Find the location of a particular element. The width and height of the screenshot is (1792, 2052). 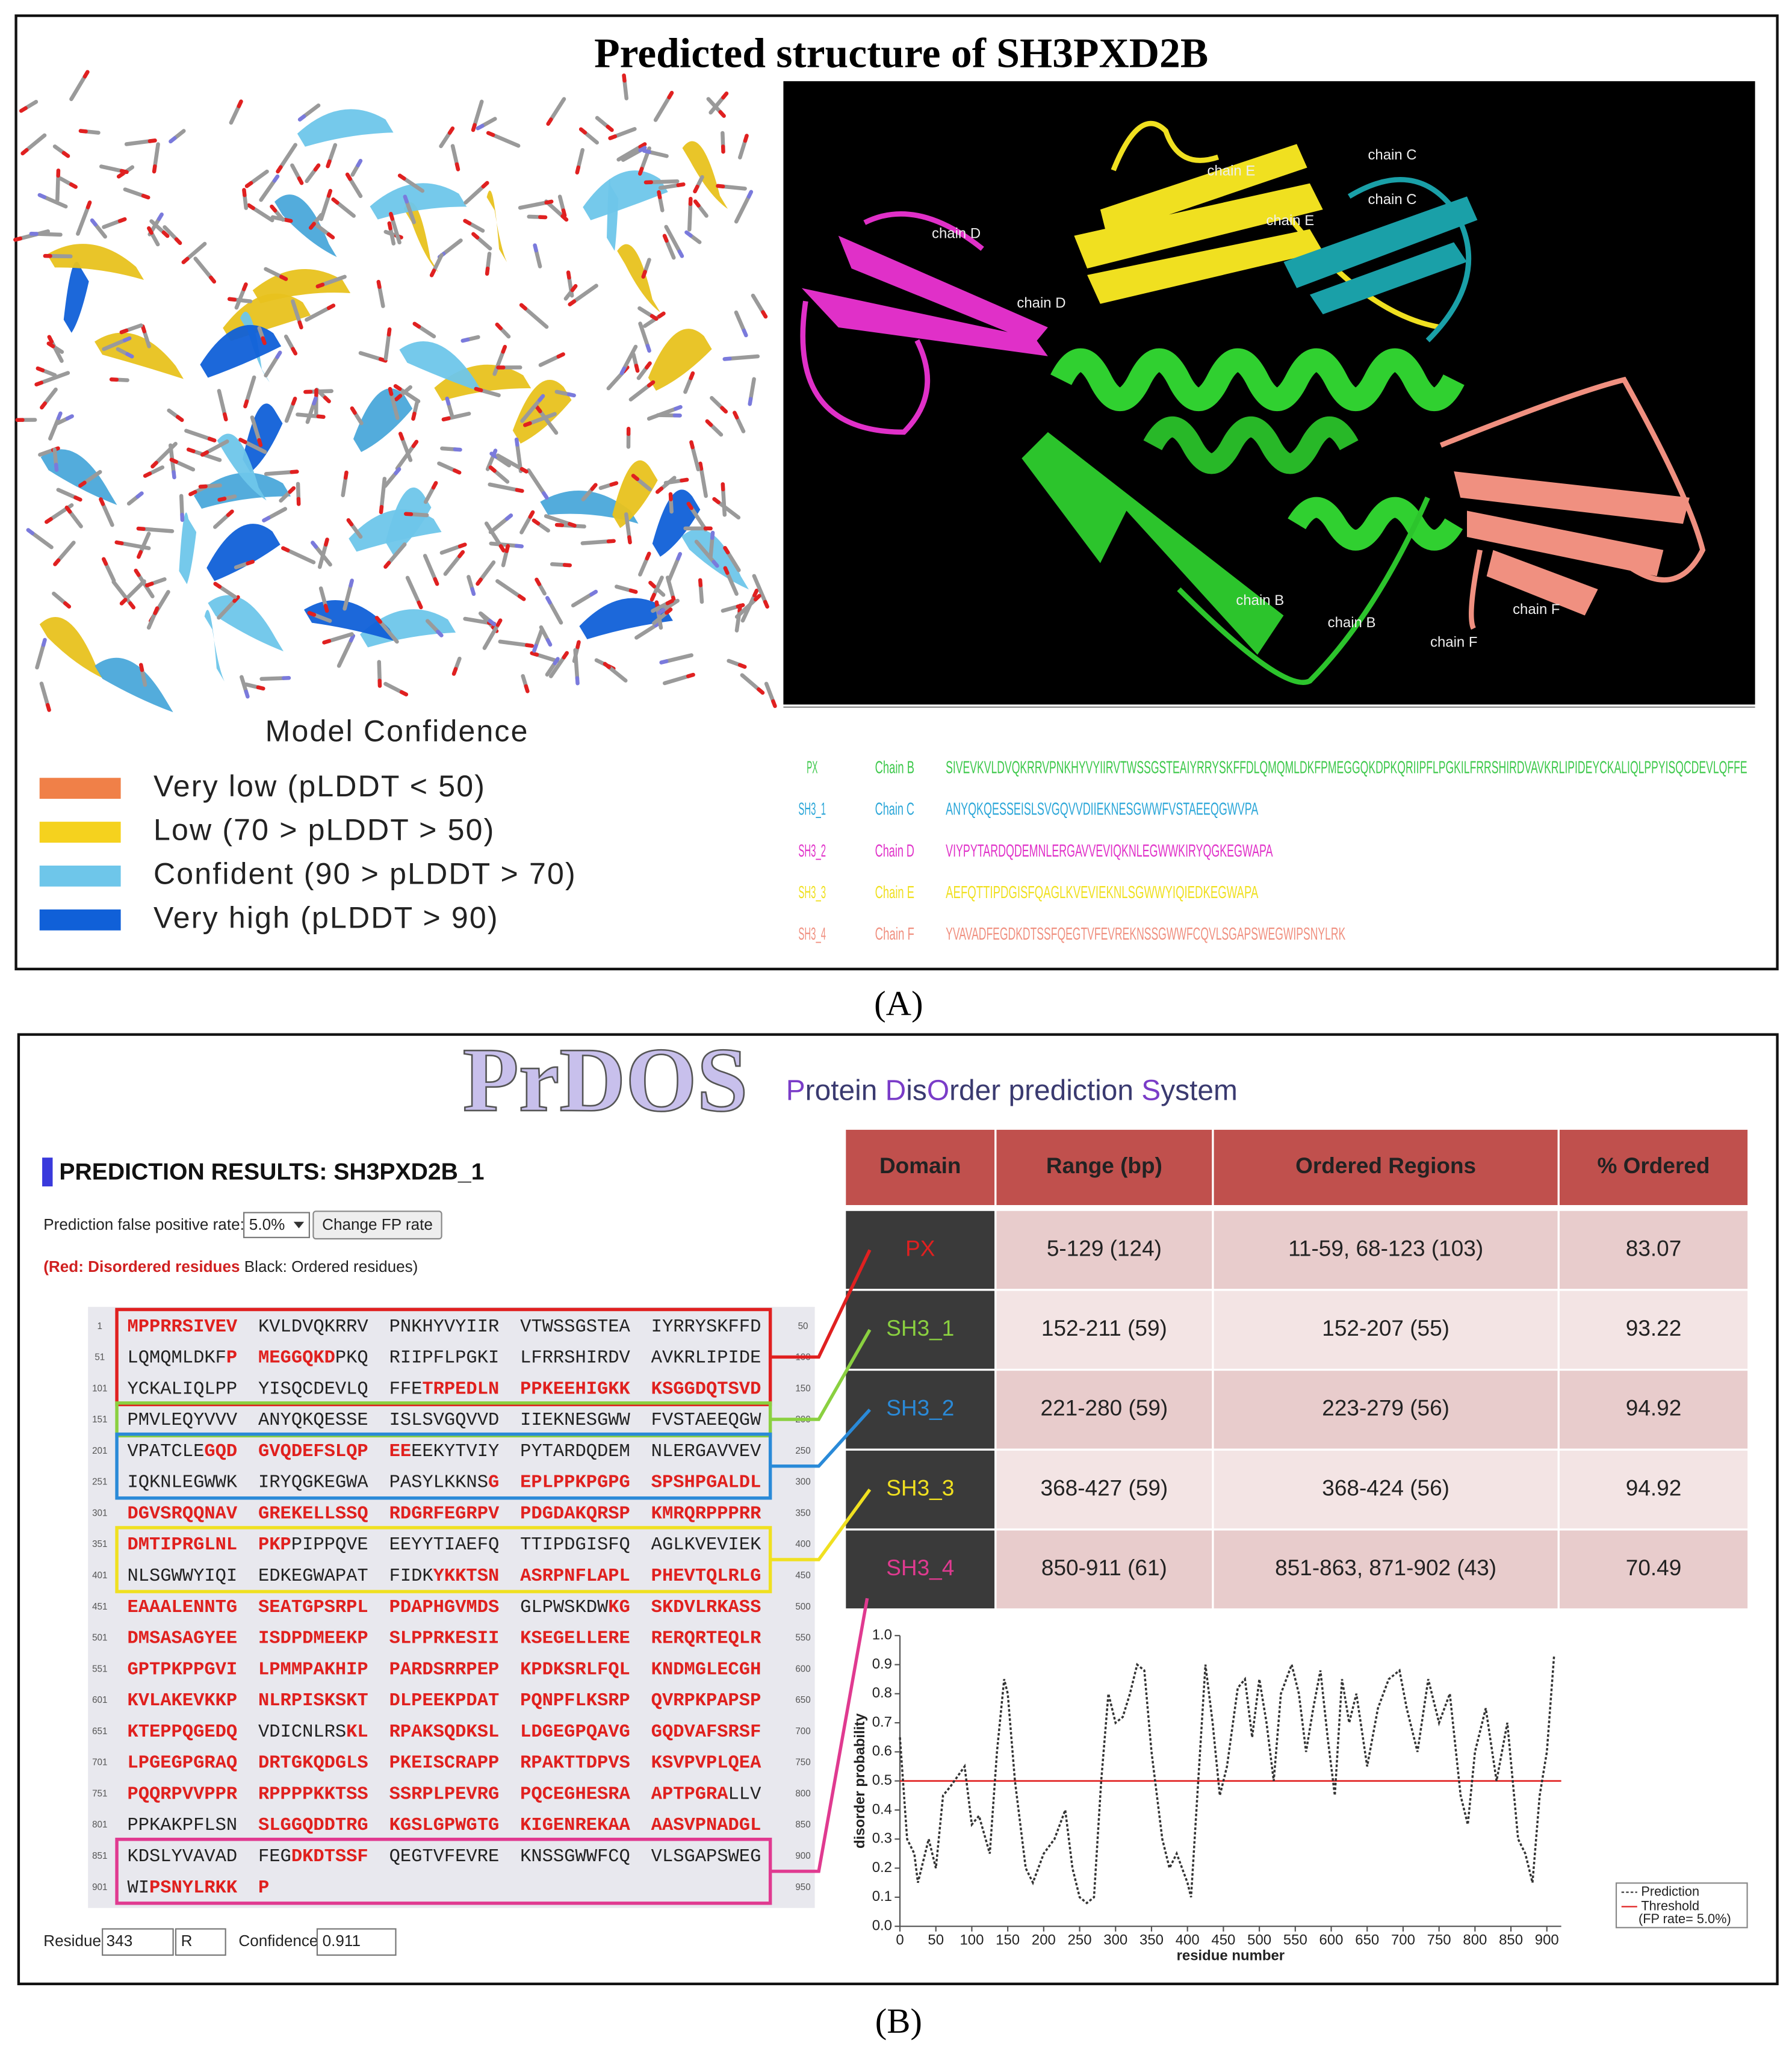

ordered-residues: PYTARDQDEM is located at coordinates (575, 1452).